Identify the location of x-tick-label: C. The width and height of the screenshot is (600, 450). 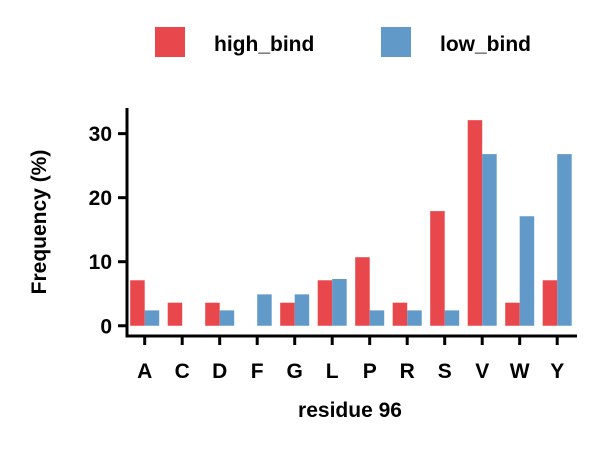
(182, 371).